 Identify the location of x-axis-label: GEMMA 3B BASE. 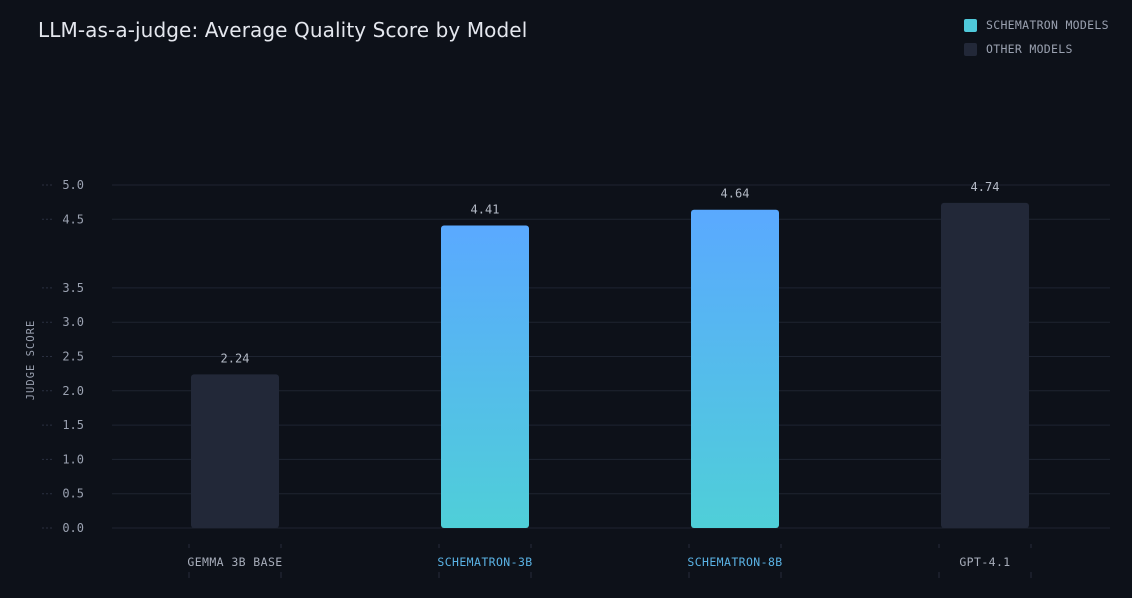
(234, 562).